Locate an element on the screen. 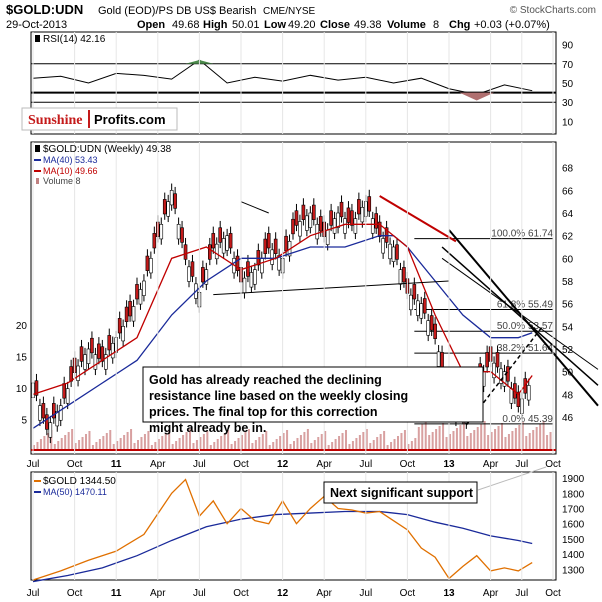 This screenshot has height=602, width=602. x-label-price-4: Jul is located at coordinates (199, 464).